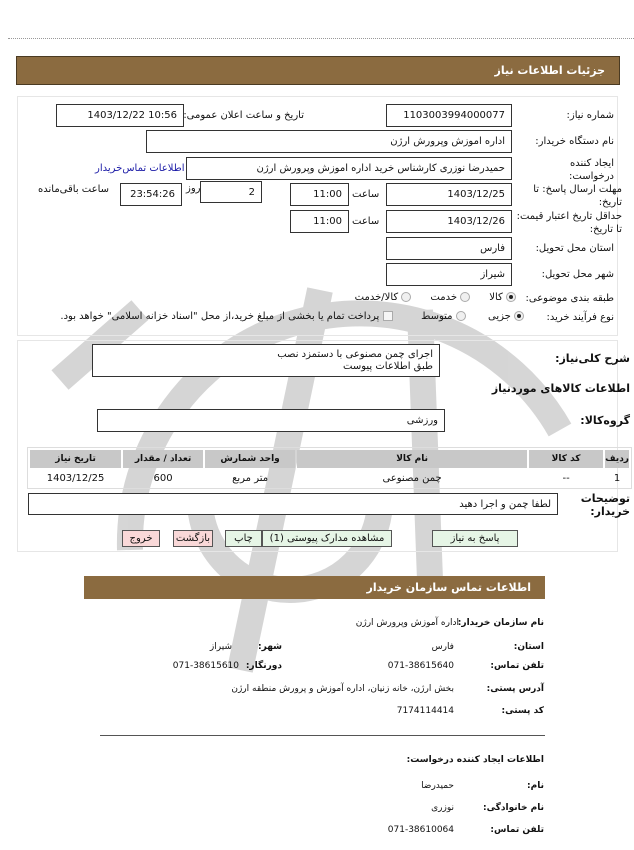  What do you see at coordinates (412, 478) in the screenshot?
I see `cell-name: چمن مصنوعی` at bounding box center [412, 478].